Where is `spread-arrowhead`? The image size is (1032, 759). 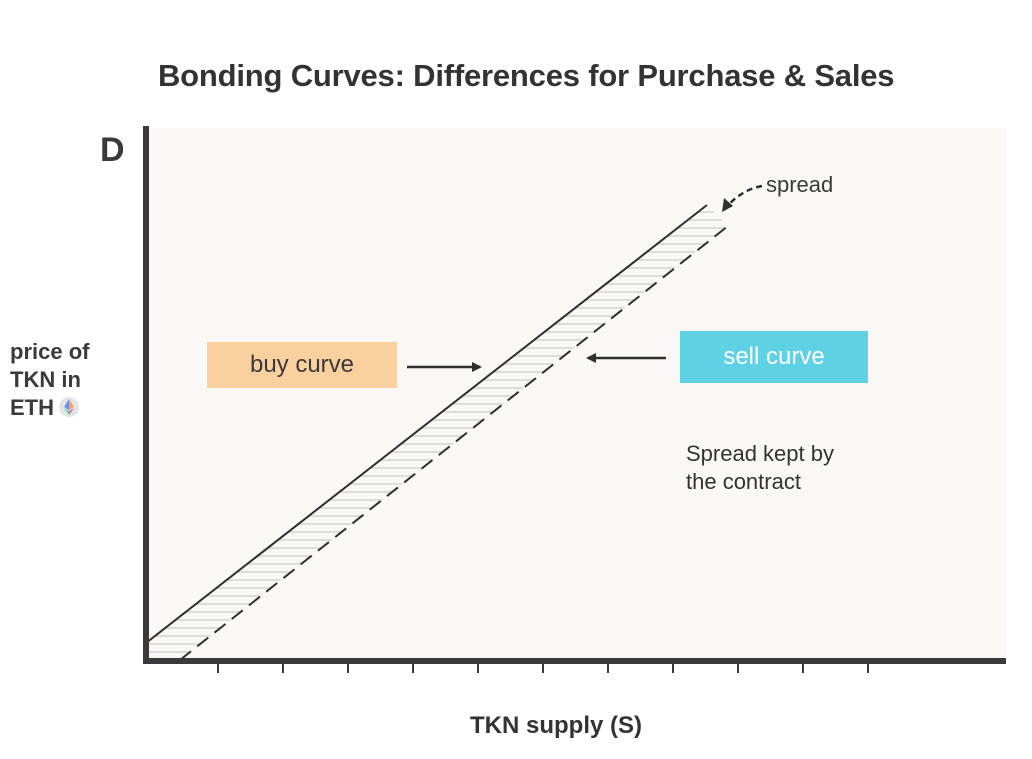
spread-arrowhead is located at coordinates (727, 205).